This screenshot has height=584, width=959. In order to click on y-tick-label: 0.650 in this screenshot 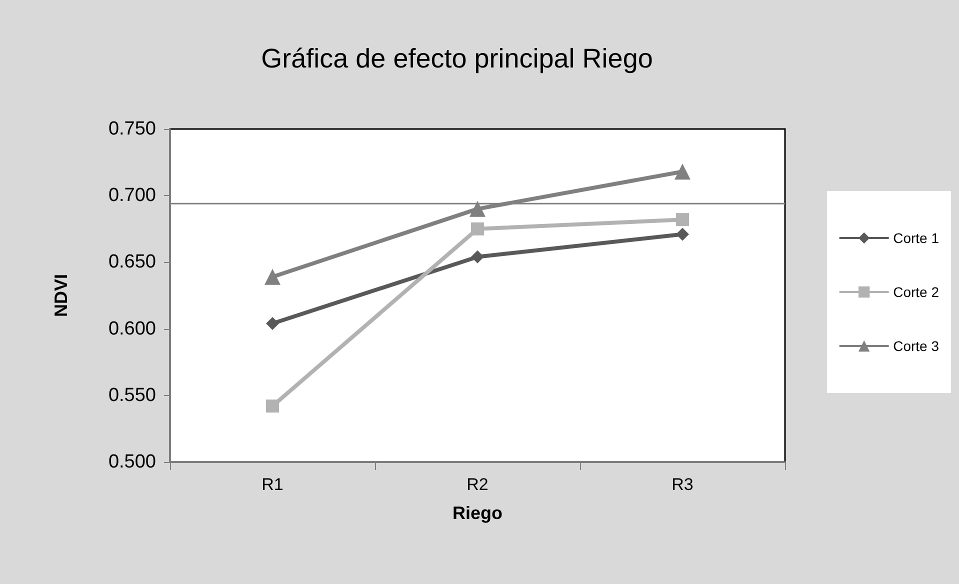, I will do `click(132, 262)`.